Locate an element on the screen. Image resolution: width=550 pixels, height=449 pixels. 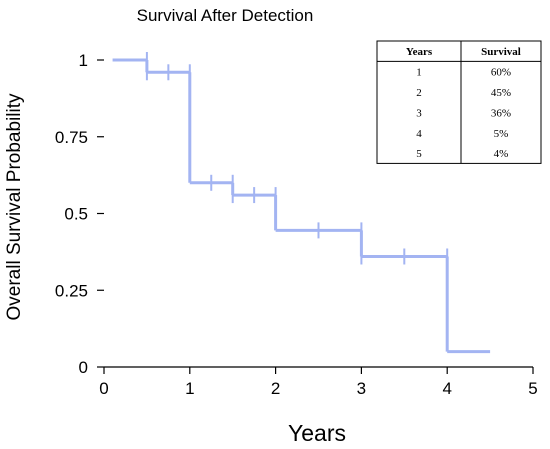
table-cell: 4% is located at coordinates (501, 154).